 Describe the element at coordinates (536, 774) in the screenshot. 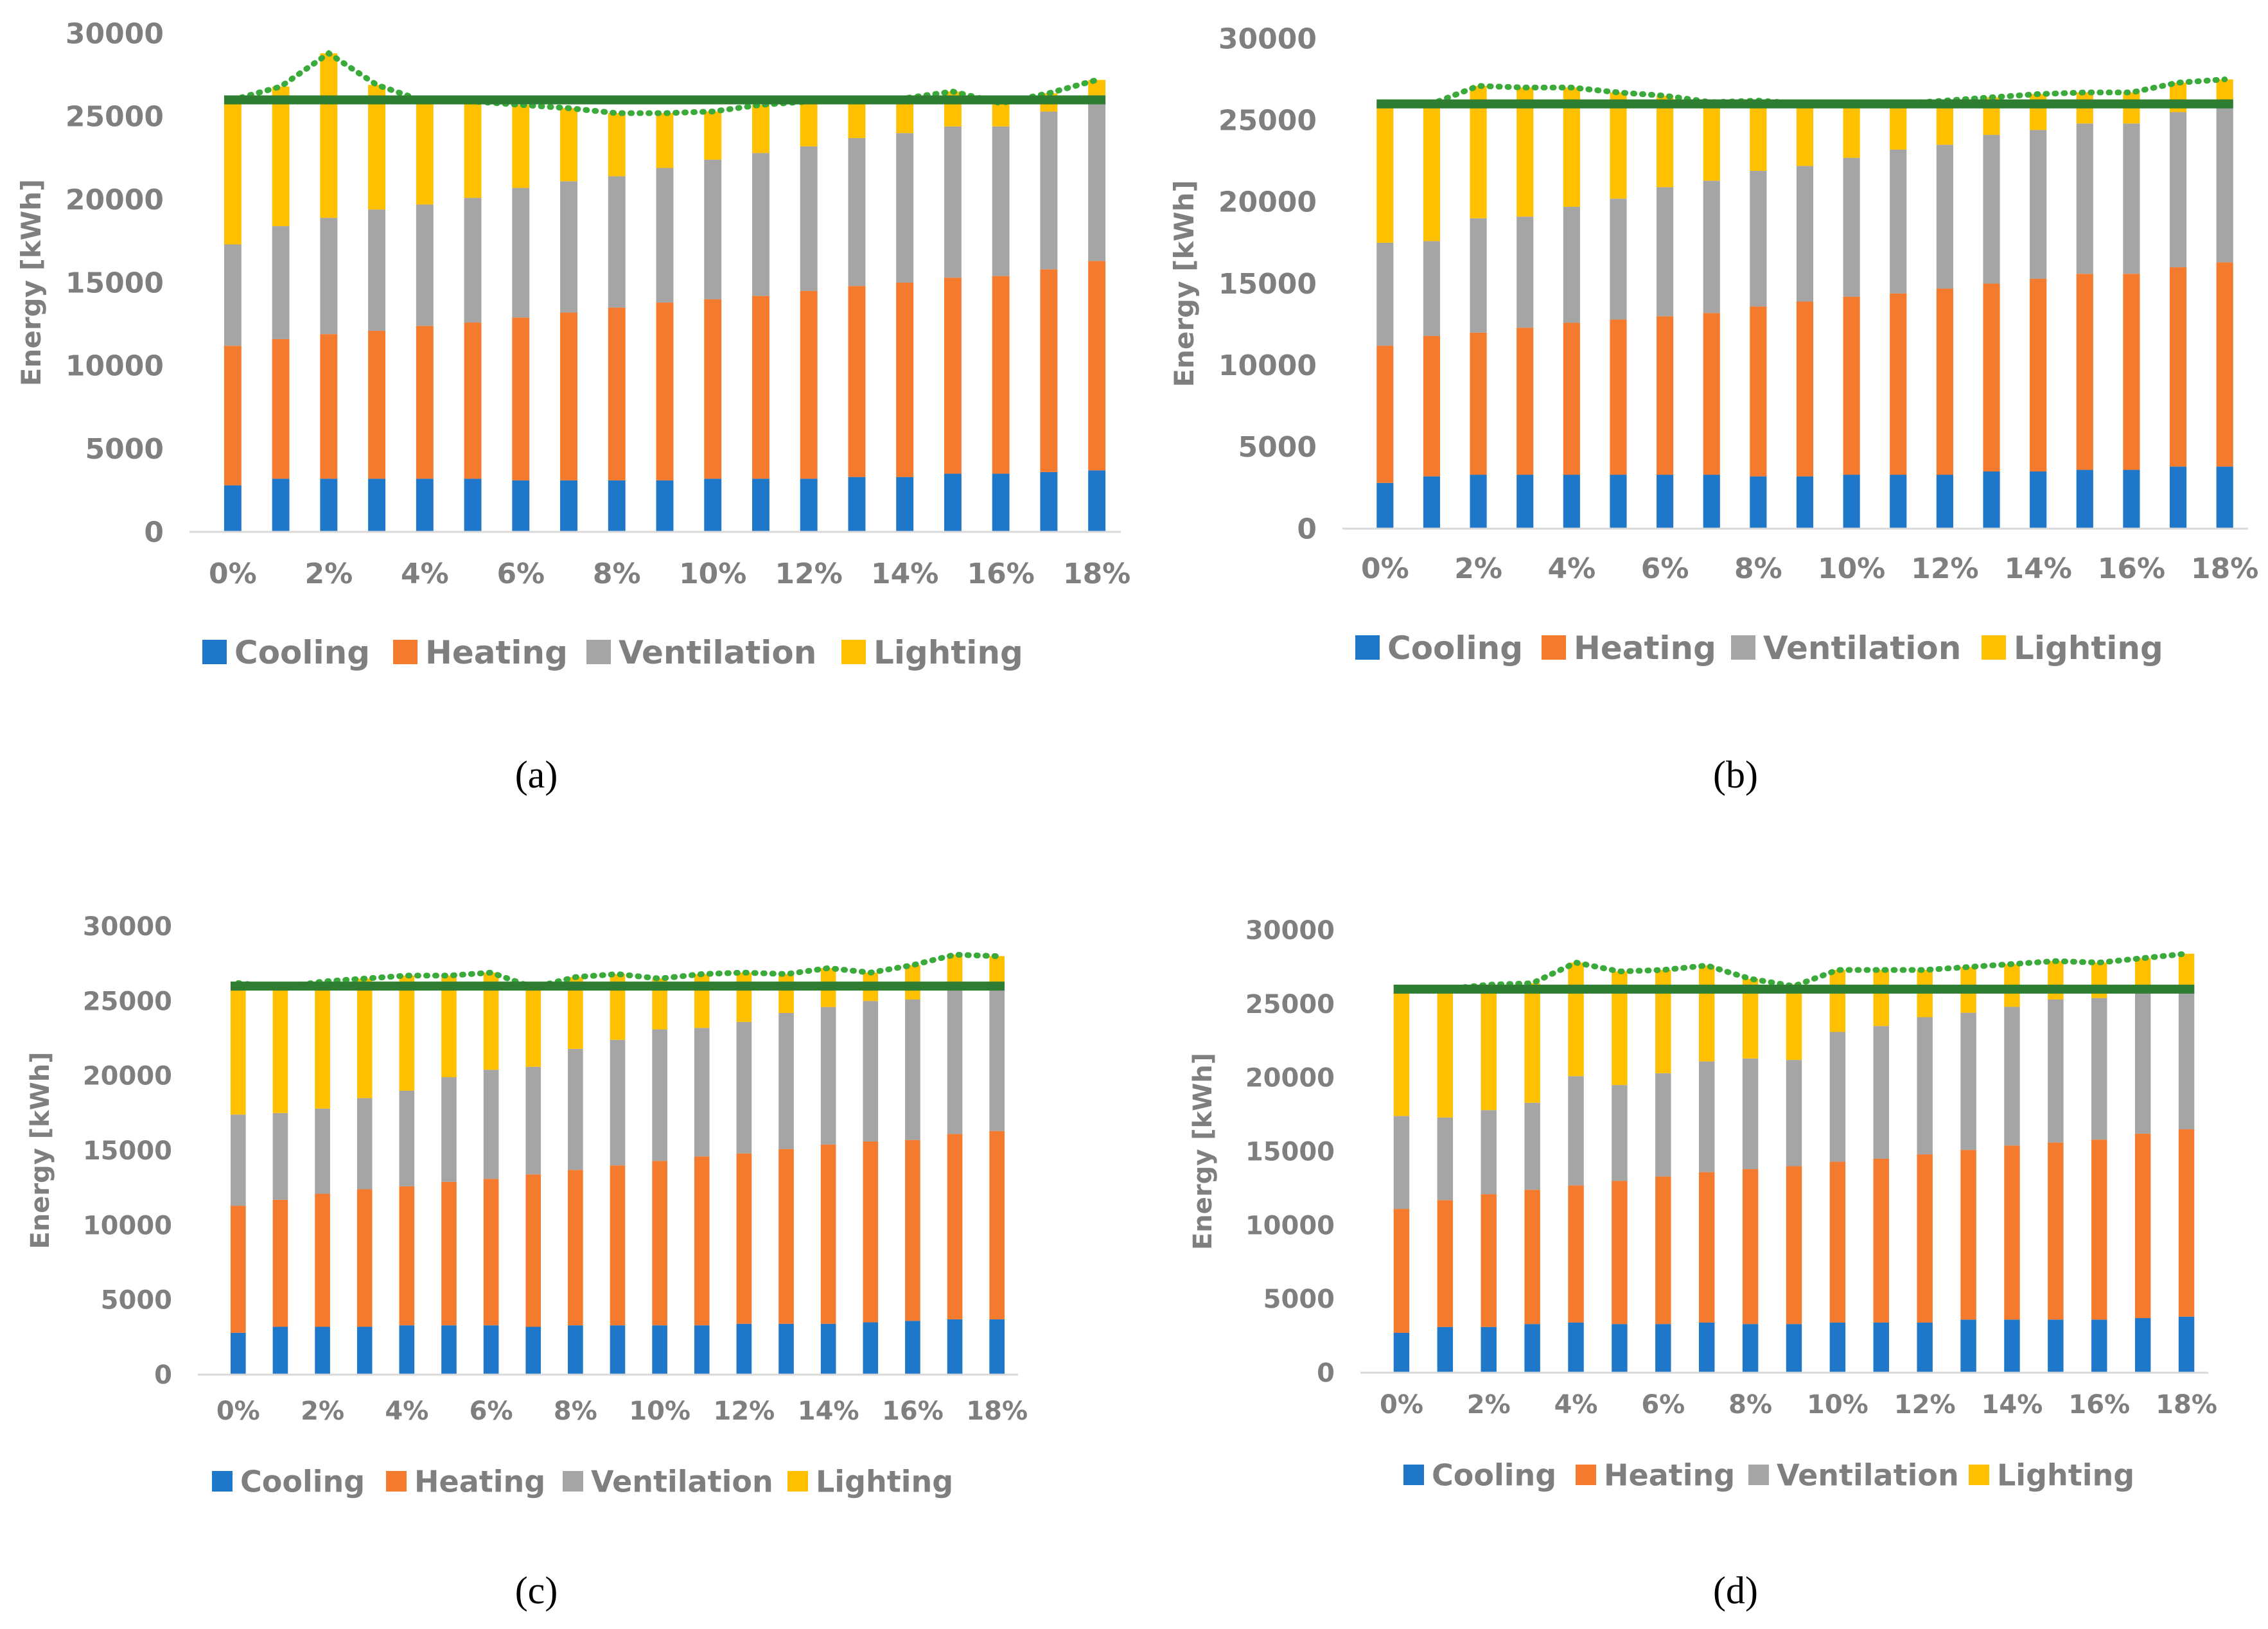

I see `panel-label-a: (a)` at that location.